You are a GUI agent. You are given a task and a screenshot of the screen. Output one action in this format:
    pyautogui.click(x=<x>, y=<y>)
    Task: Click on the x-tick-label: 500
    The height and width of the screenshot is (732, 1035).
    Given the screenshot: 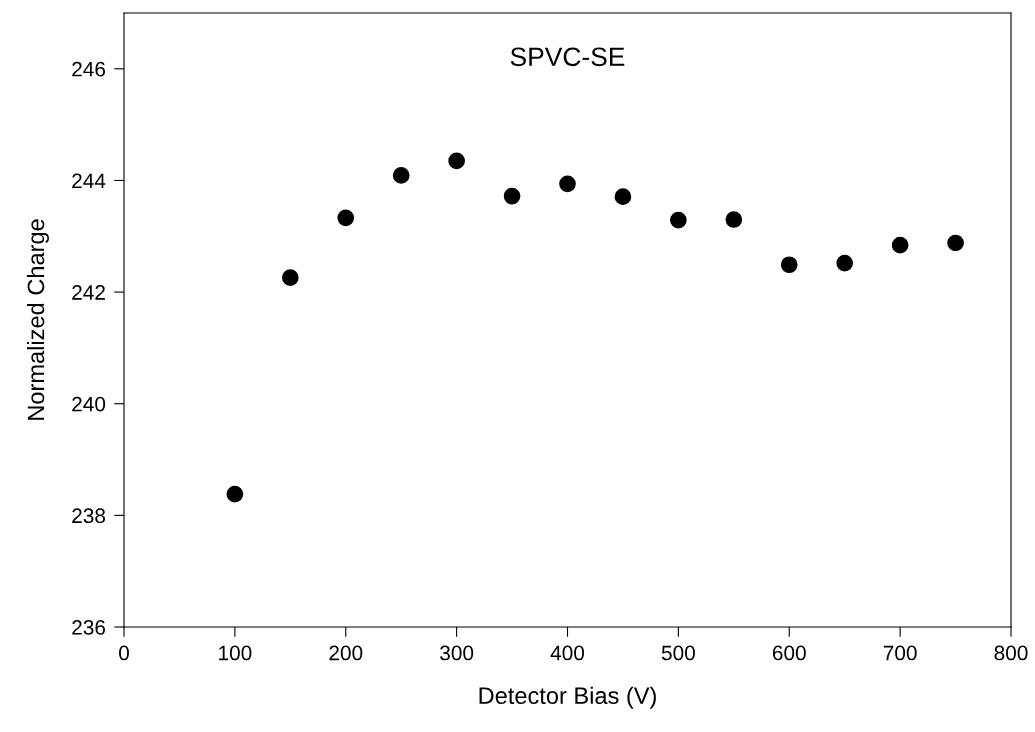 What is the action you would take?
    pyautogui.click(x=678, y=653)
    